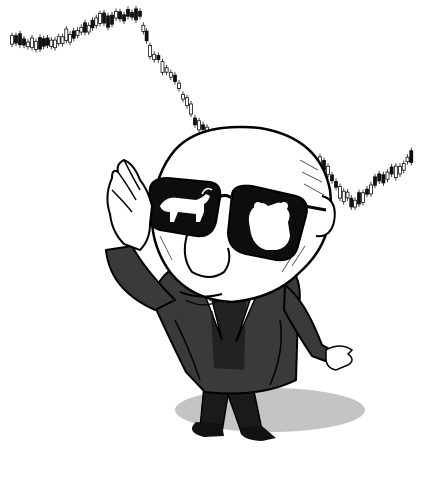 The width and height of the screenshot is (426, 479). Describe the element at coordinates (257, 433) in the screenshot. I see `right-shoe` at that location.